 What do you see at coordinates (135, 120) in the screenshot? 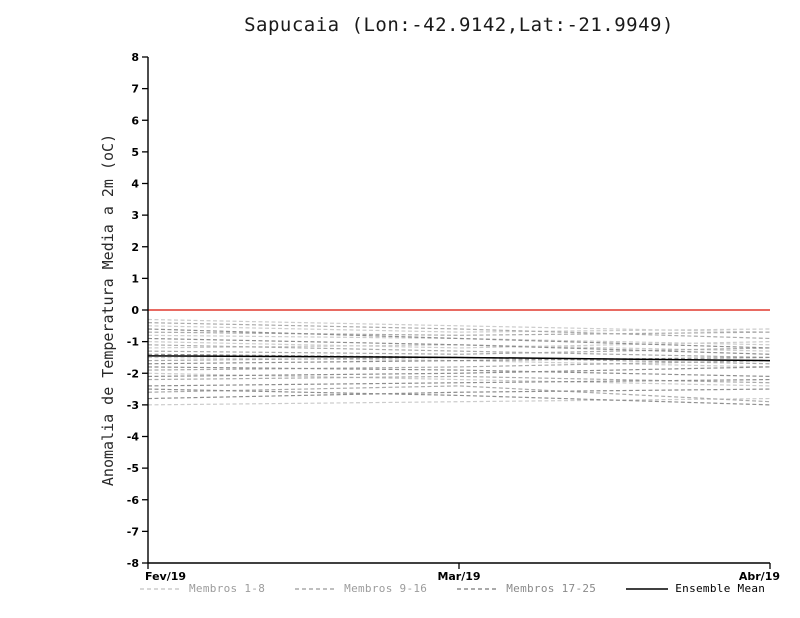
I see `svg-text: 6` at bounding box center [135, 120].